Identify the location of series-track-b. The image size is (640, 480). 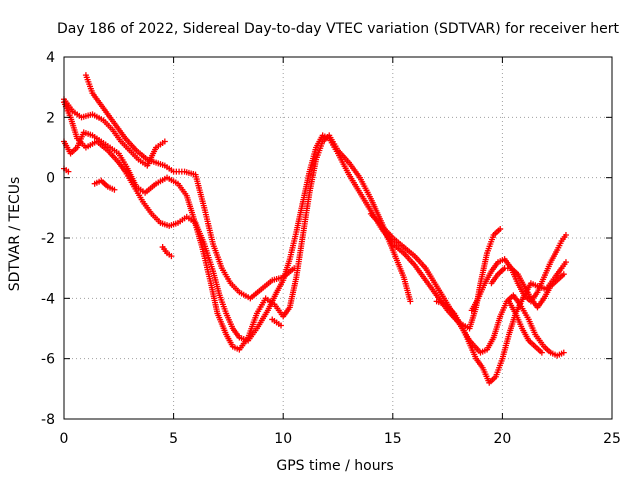
(114, 132).